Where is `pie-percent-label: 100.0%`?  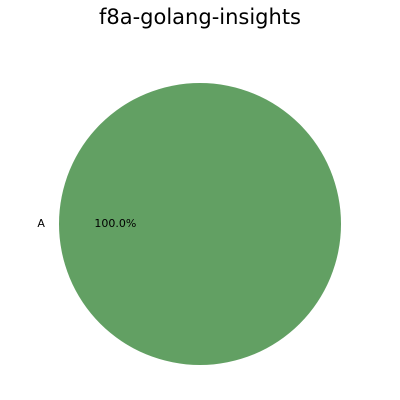 pie-percent-label: 100.0% is located at coordinates (115, 223).